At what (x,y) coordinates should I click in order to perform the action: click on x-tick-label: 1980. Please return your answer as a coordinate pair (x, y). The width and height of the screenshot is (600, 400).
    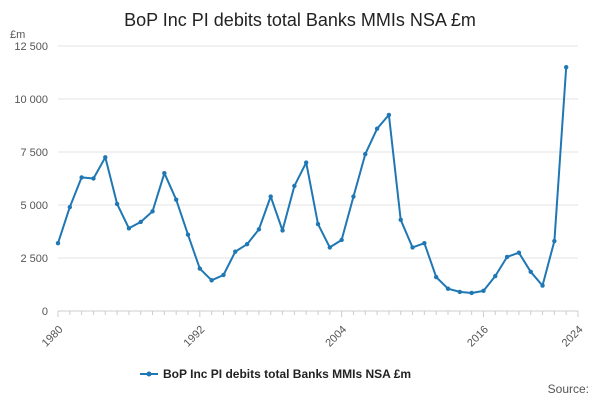
    Looking at the image, I should click on (53, 337).